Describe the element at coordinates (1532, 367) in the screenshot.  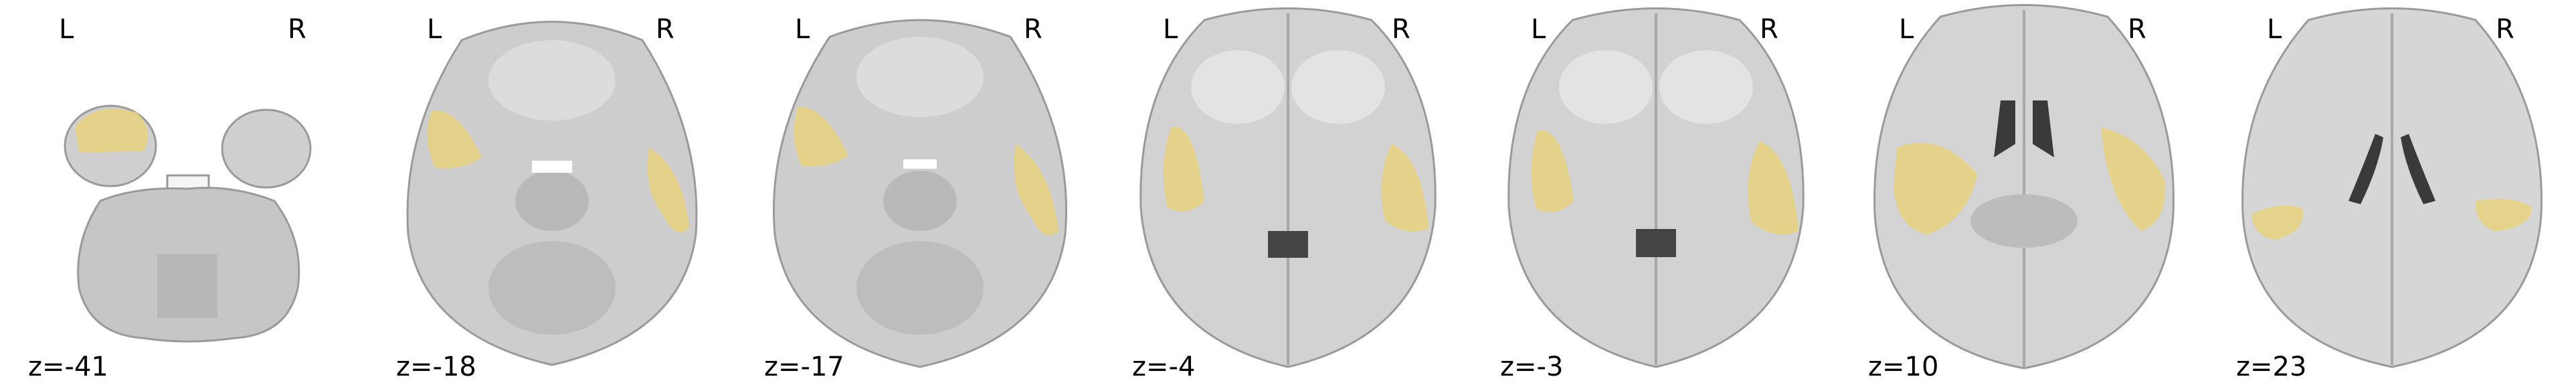
I see `slice-coordinate-label: z=-3` at that location.